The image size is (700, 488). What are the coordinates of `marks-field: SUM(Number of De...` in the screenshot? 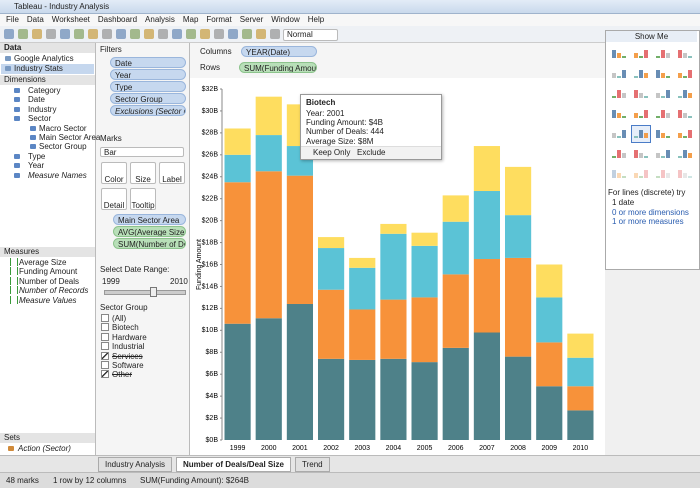 It's located at (149, 243).